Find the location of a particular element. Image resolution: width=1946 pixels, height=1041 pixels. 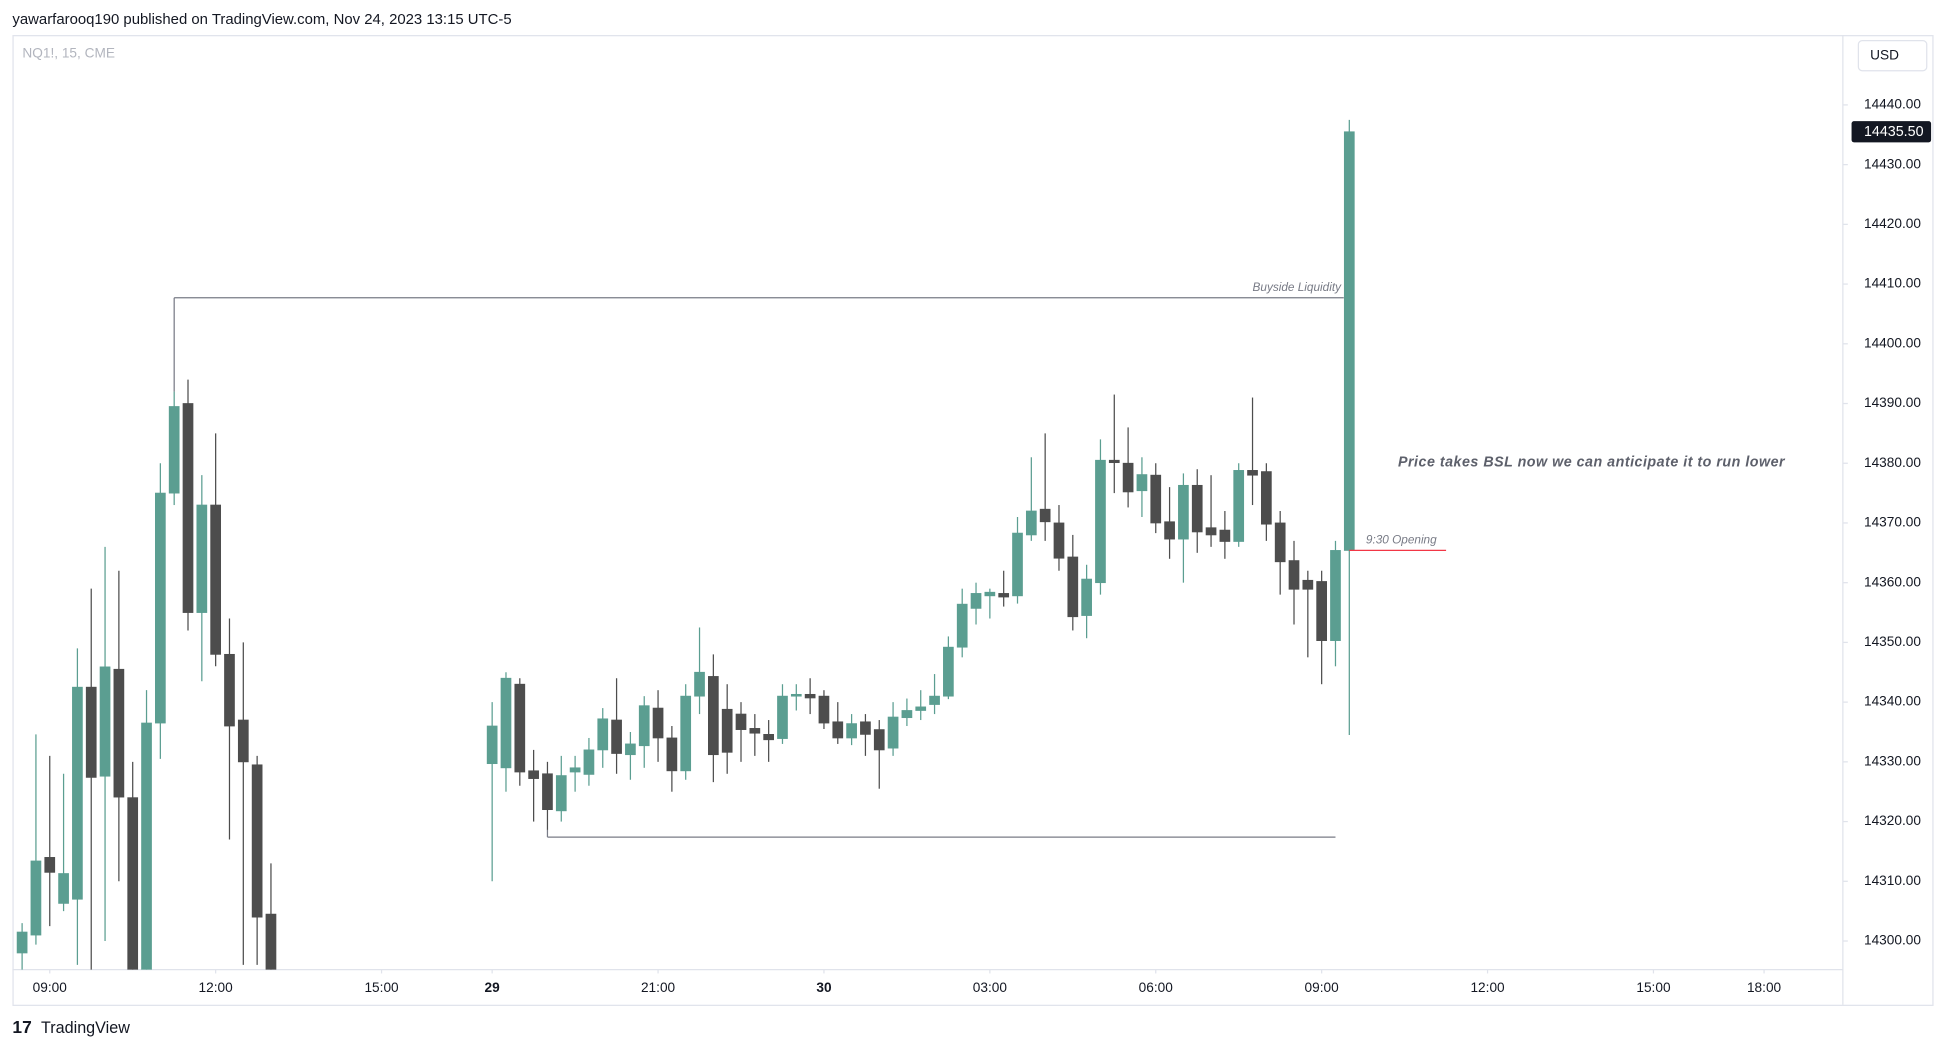

x-tick-label: 30 is located at coordinates (824, 987).